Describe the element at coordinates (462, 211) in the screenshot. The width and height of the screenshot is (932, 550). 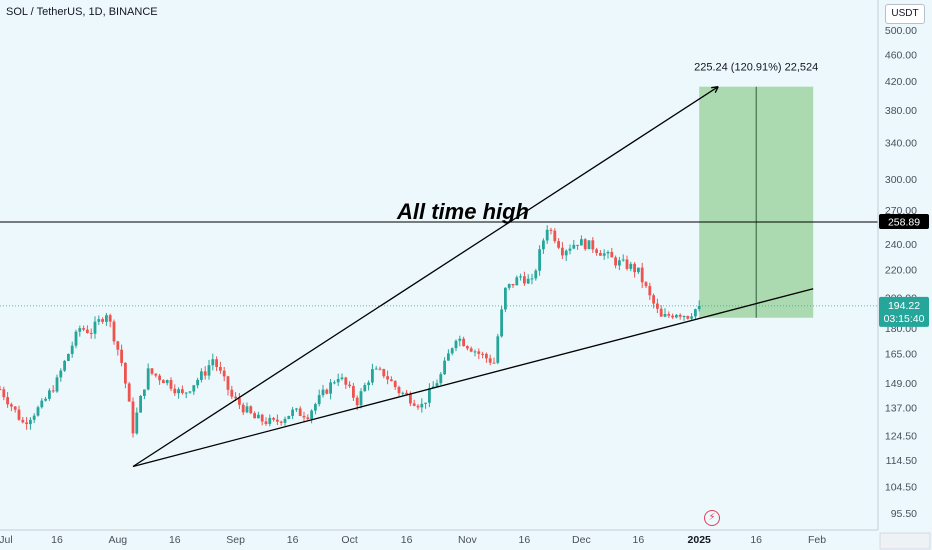
I see `ath-annotation: All time high` at that location.